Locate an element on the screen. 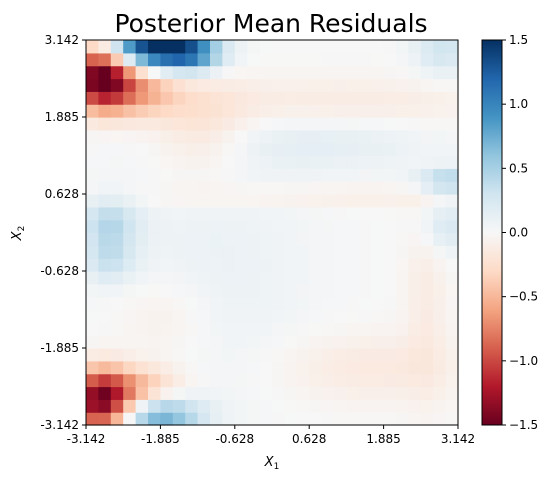 This screenshot has width=554, height=481. y-axis-label: X2 is located at coordinates (18, 234).